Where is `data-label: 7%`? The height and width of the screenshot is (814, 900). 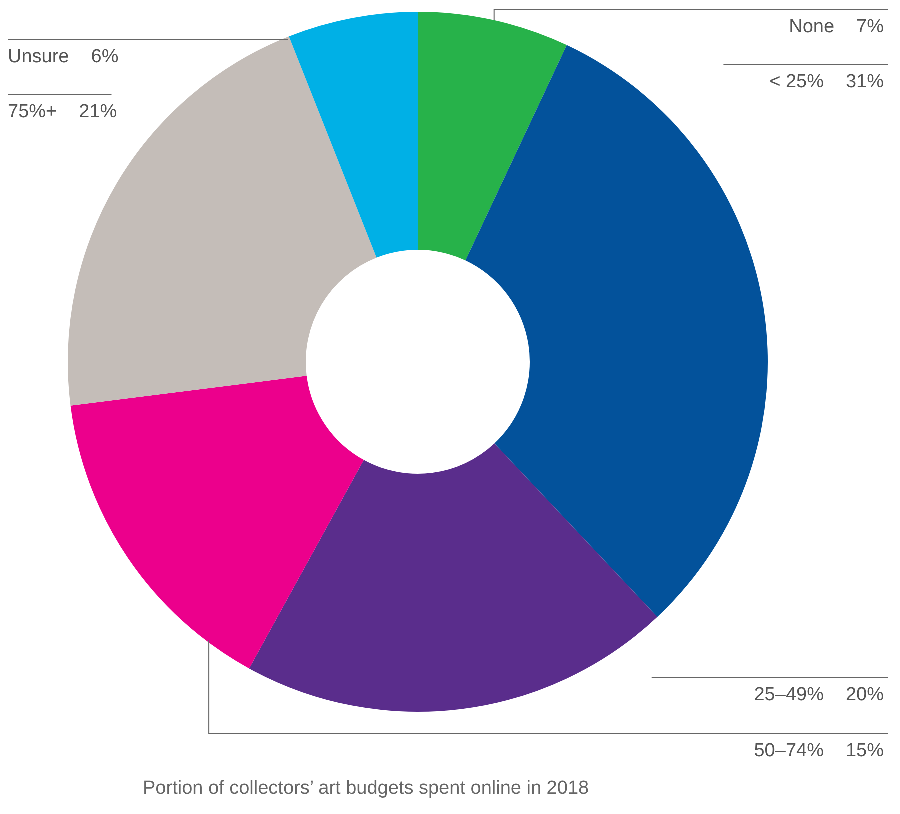
data-label: 7% is located at coordinates (870, 27).